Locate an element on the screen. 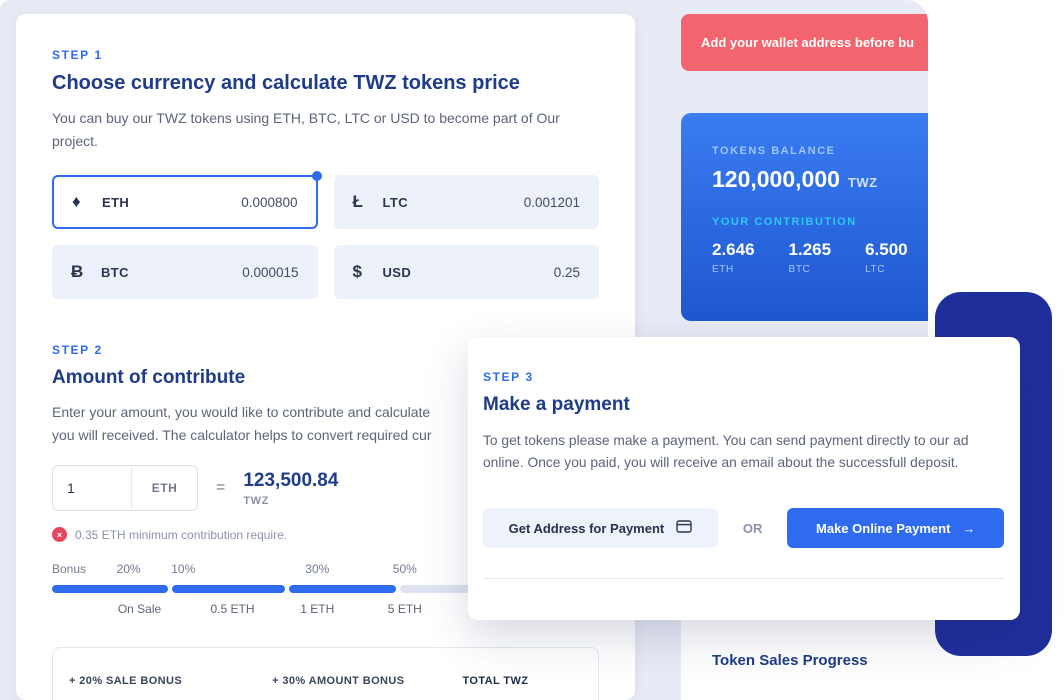 This screenshot has width=1064, height=700. get-address-button: Get Address for Payment is located at coordinates (600, 528).